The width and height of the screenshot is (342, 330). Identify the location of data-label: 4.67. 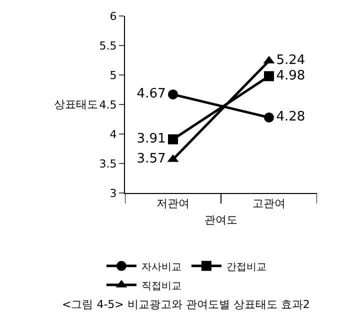
(151, 94).